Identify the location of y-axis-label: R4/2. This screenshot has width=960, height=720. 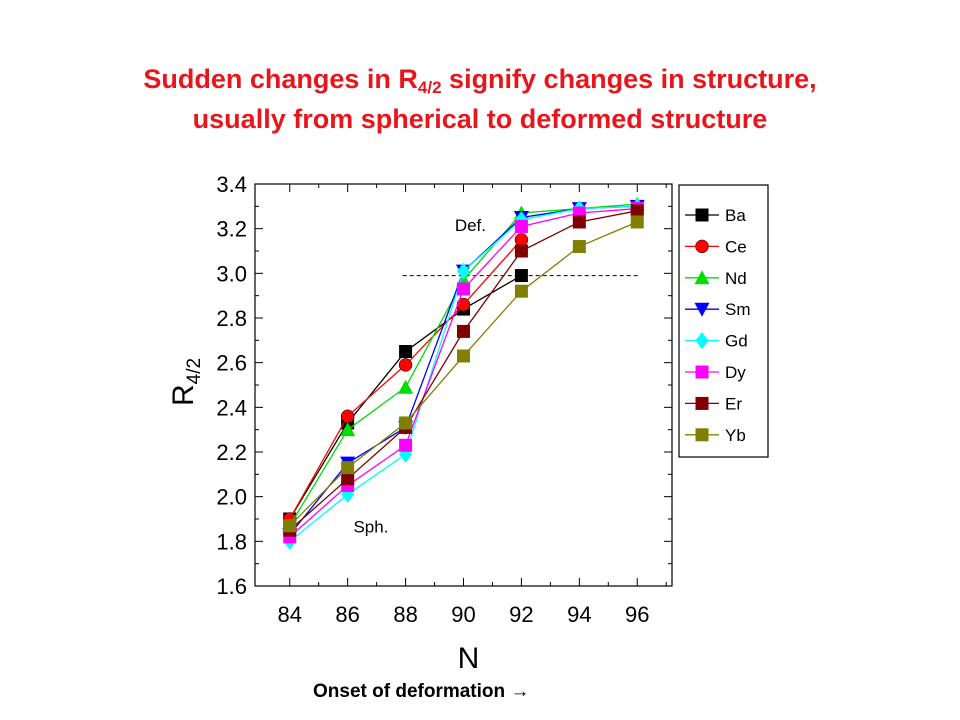
(186, 382).